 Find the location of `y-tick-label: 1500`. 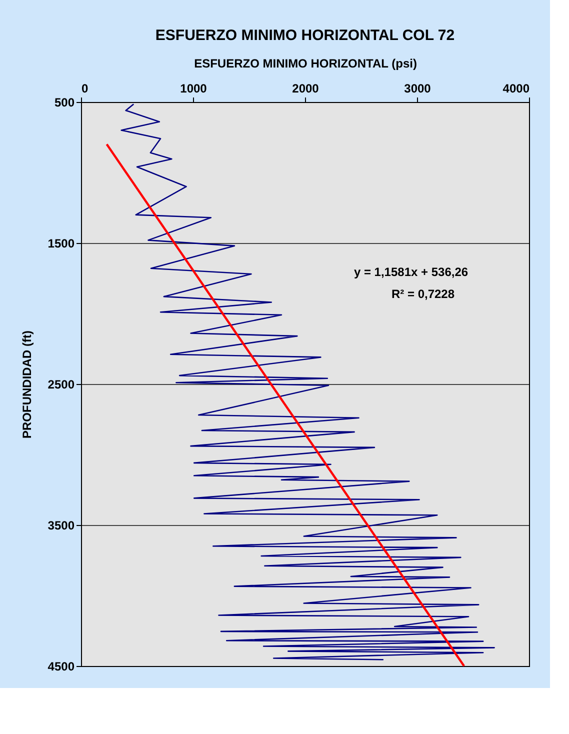

y-tick-label: 1500 is located at coordinates (61, 243).